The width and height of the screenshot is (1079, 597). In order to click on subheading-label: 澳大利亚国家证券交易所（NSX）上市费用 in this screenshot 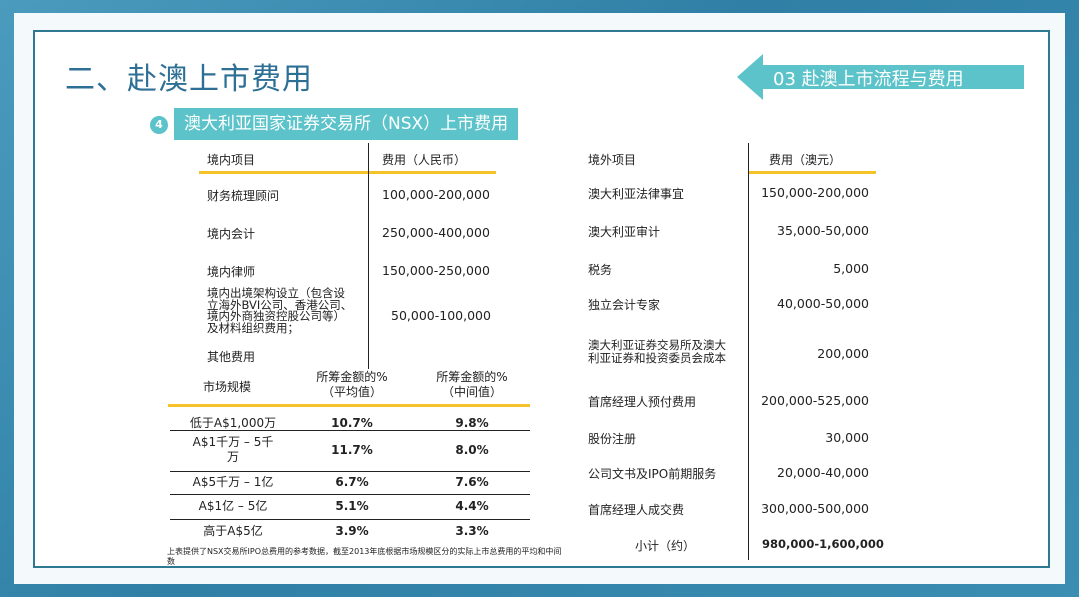, I will do `click(346, 124)`.